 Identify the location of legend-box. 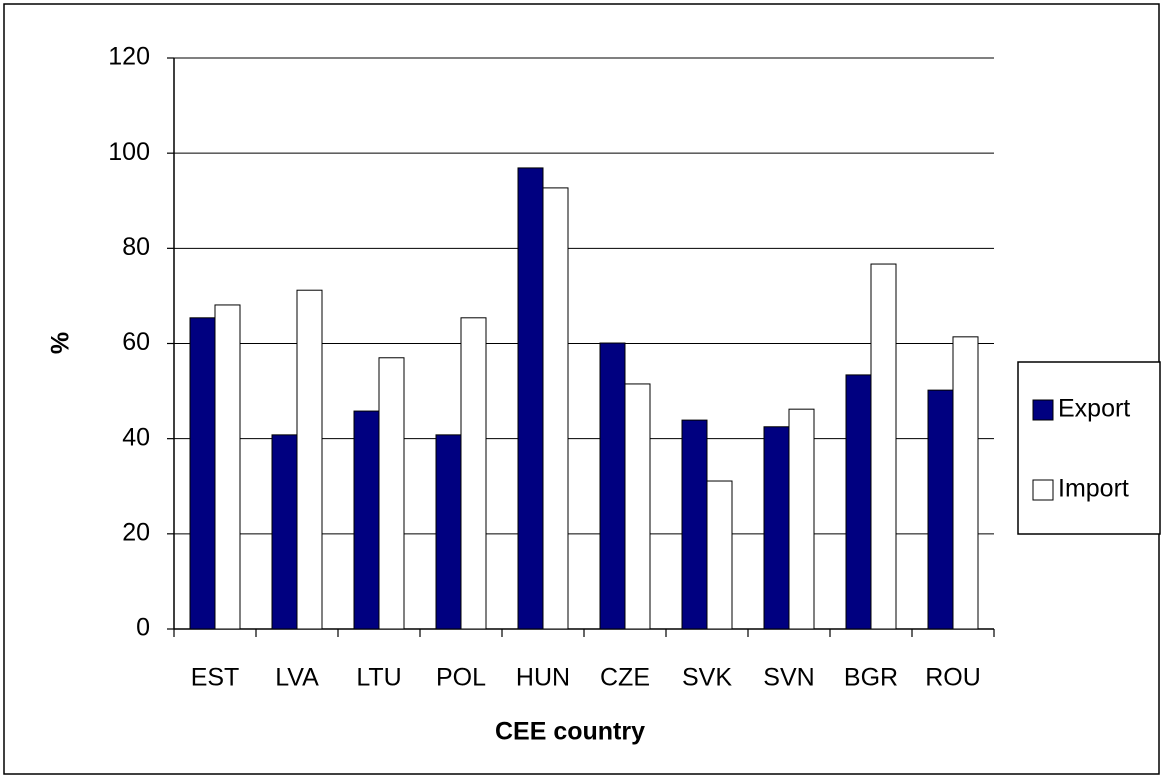
(1089, 448).